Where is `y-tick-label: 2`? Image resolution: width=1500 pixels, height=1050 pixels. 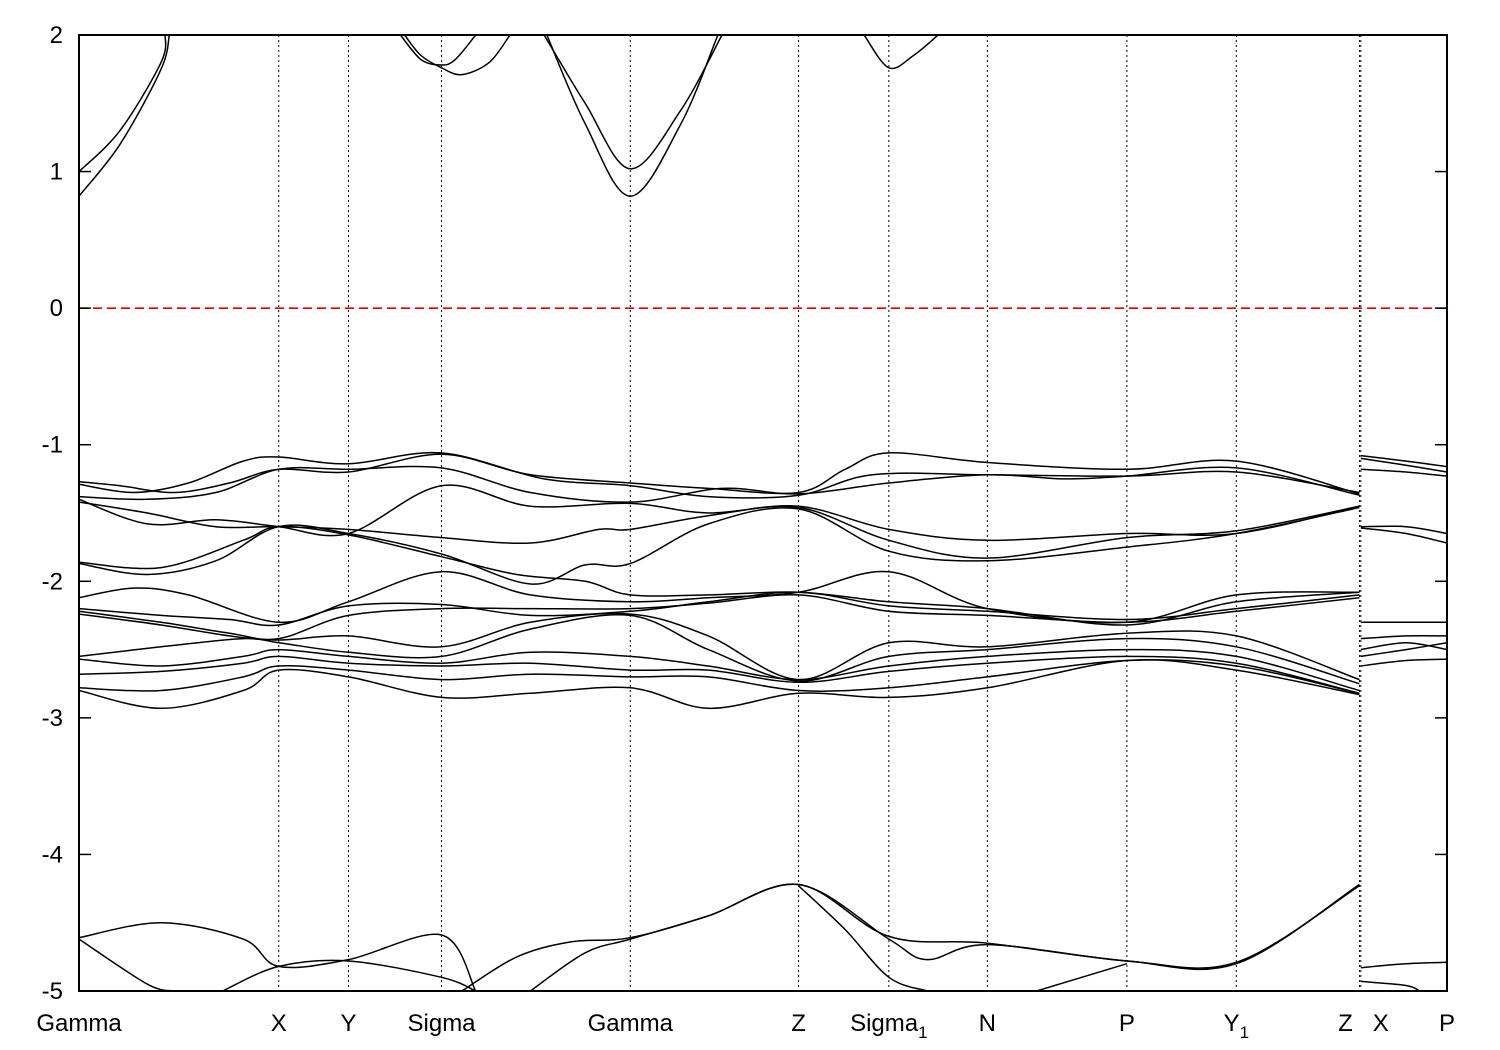 y-tick-label: 2 is located at coordinates (56, 35).